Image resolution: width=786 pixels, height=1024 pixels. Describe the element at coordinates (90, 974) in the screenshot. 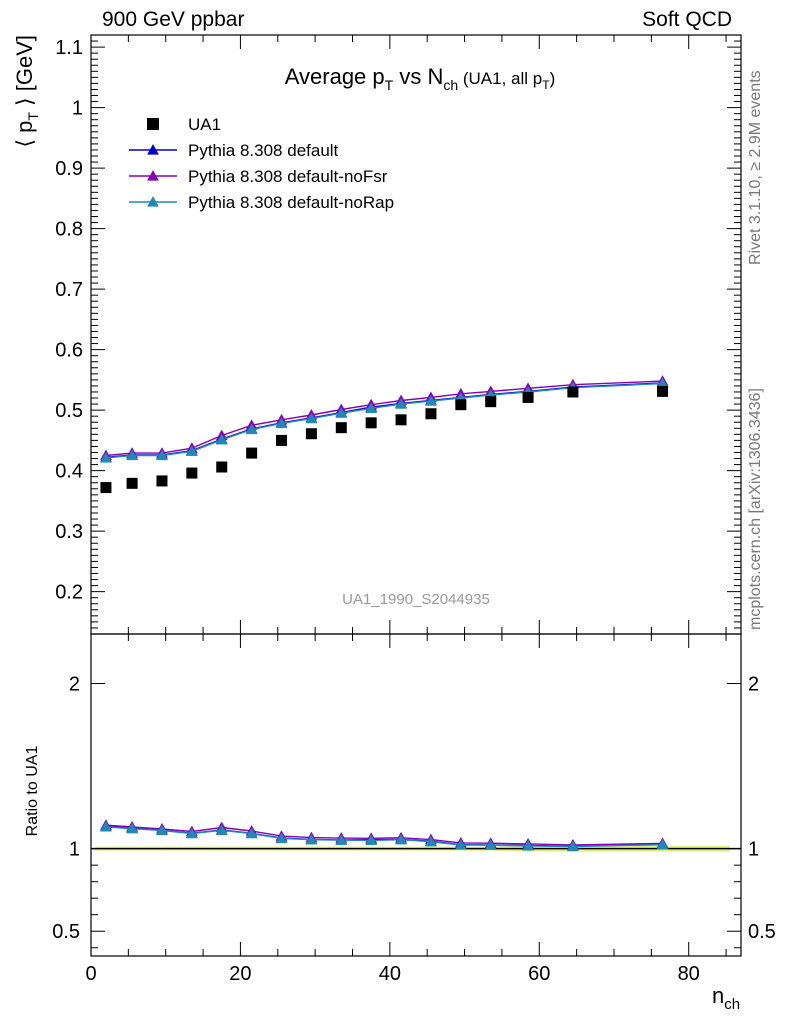

I see `x-tick-label: 0` at that location.